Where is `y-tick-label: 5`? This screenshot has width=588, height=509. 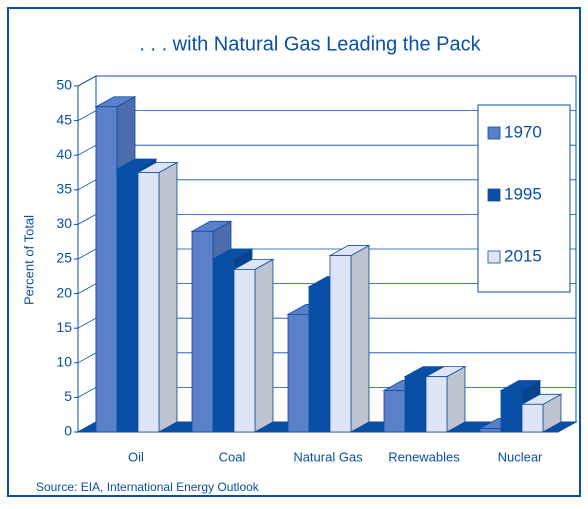
y-tick-label: 5 is located at coordinates (68, 396).